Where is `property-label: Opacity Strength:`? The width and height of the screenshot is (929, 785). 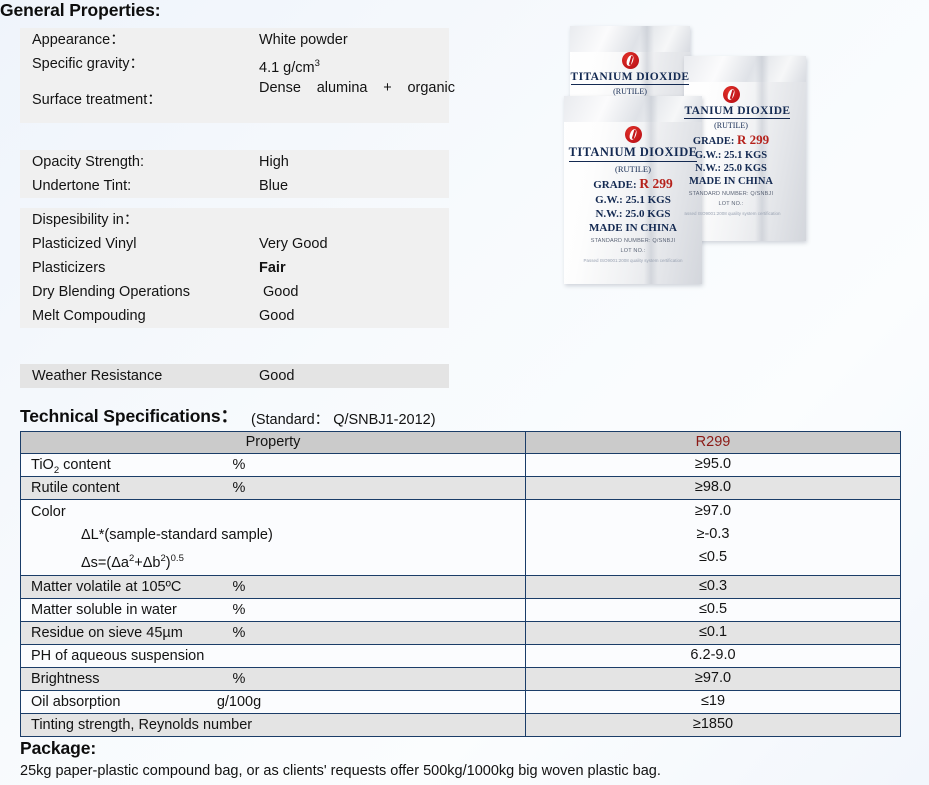
property-label: Opacity Strength: is located at coordinates (88, 162).